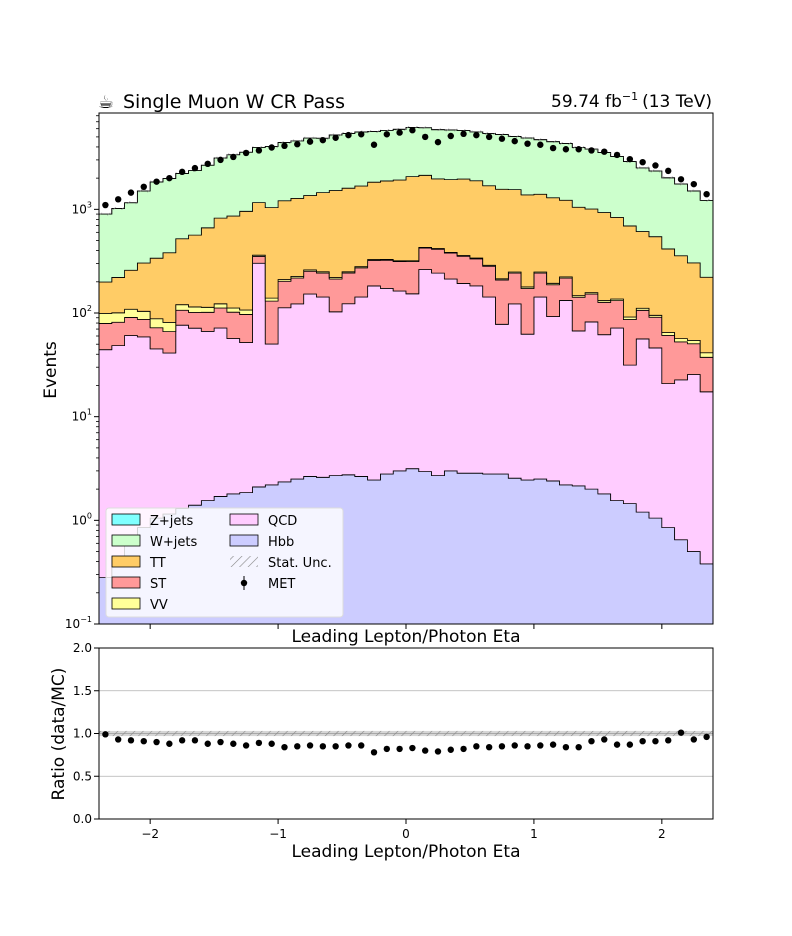  What do you see at coordinates (150, 834) in the screenshot?
I see `ratio-x-tick-label: −2` at bounding box center [150, 834].